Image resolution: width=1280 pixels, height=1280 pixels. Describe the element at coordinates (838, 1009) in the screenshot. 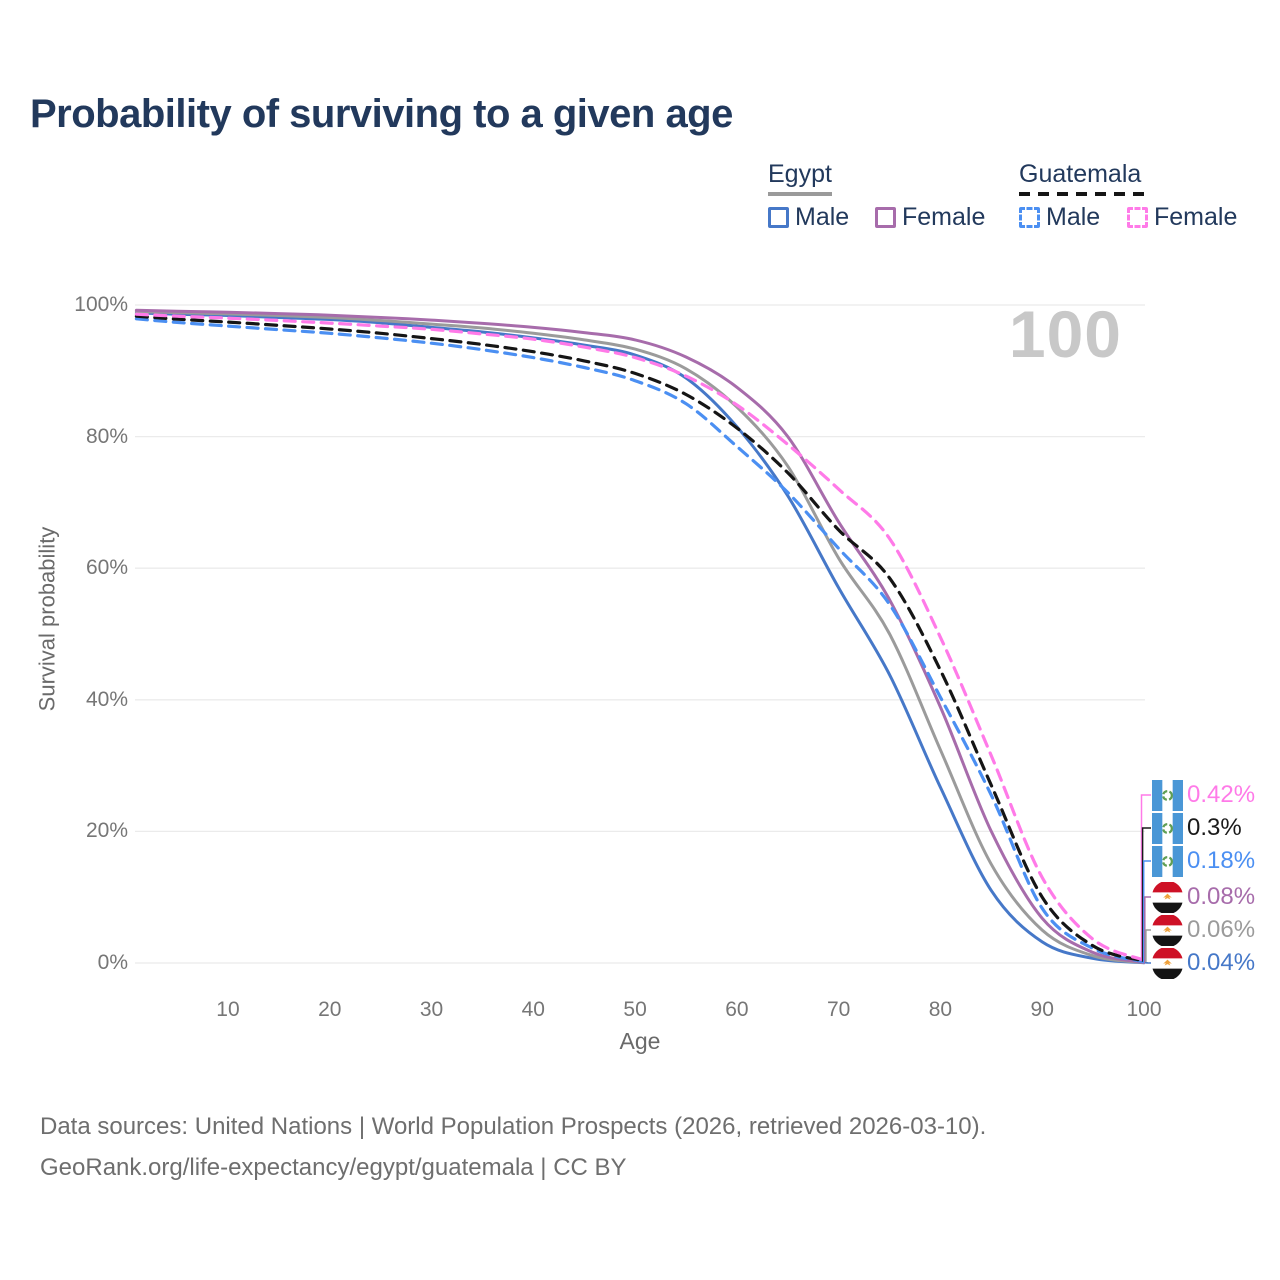

I see `x-tick-70: 70` at that location.